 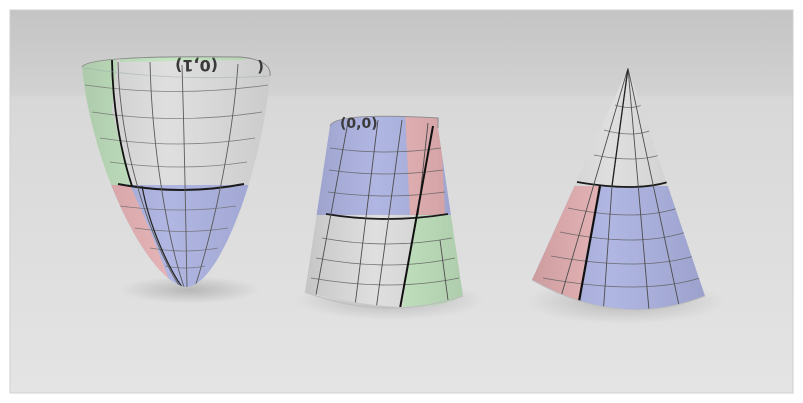 I want to click on paraboloid-label: (0,1), so click(x=196, y=65).